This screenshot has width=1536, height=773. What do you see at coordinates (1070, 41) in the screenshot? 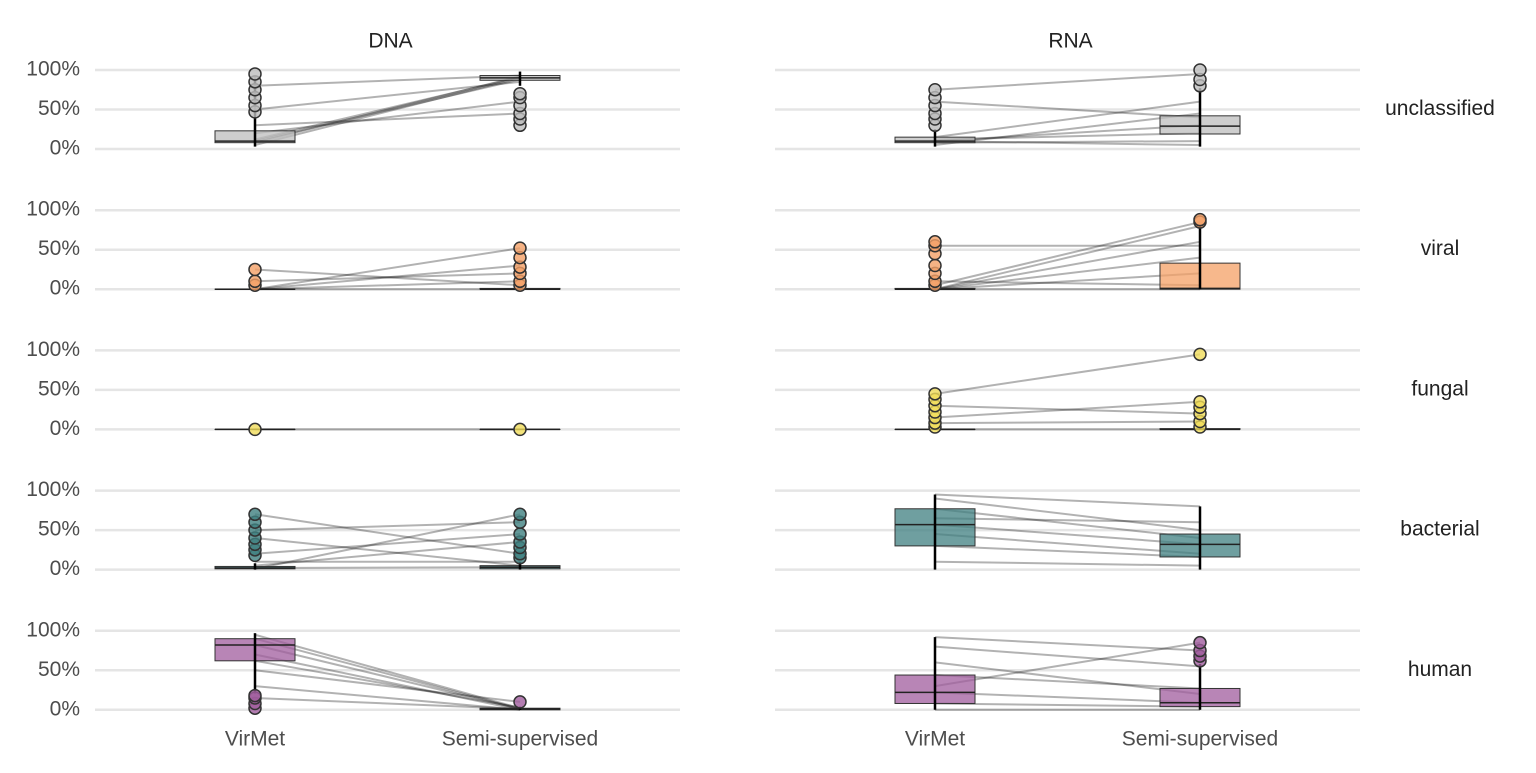
I see `column-title: RNA` at bounding box center [1070, 41].